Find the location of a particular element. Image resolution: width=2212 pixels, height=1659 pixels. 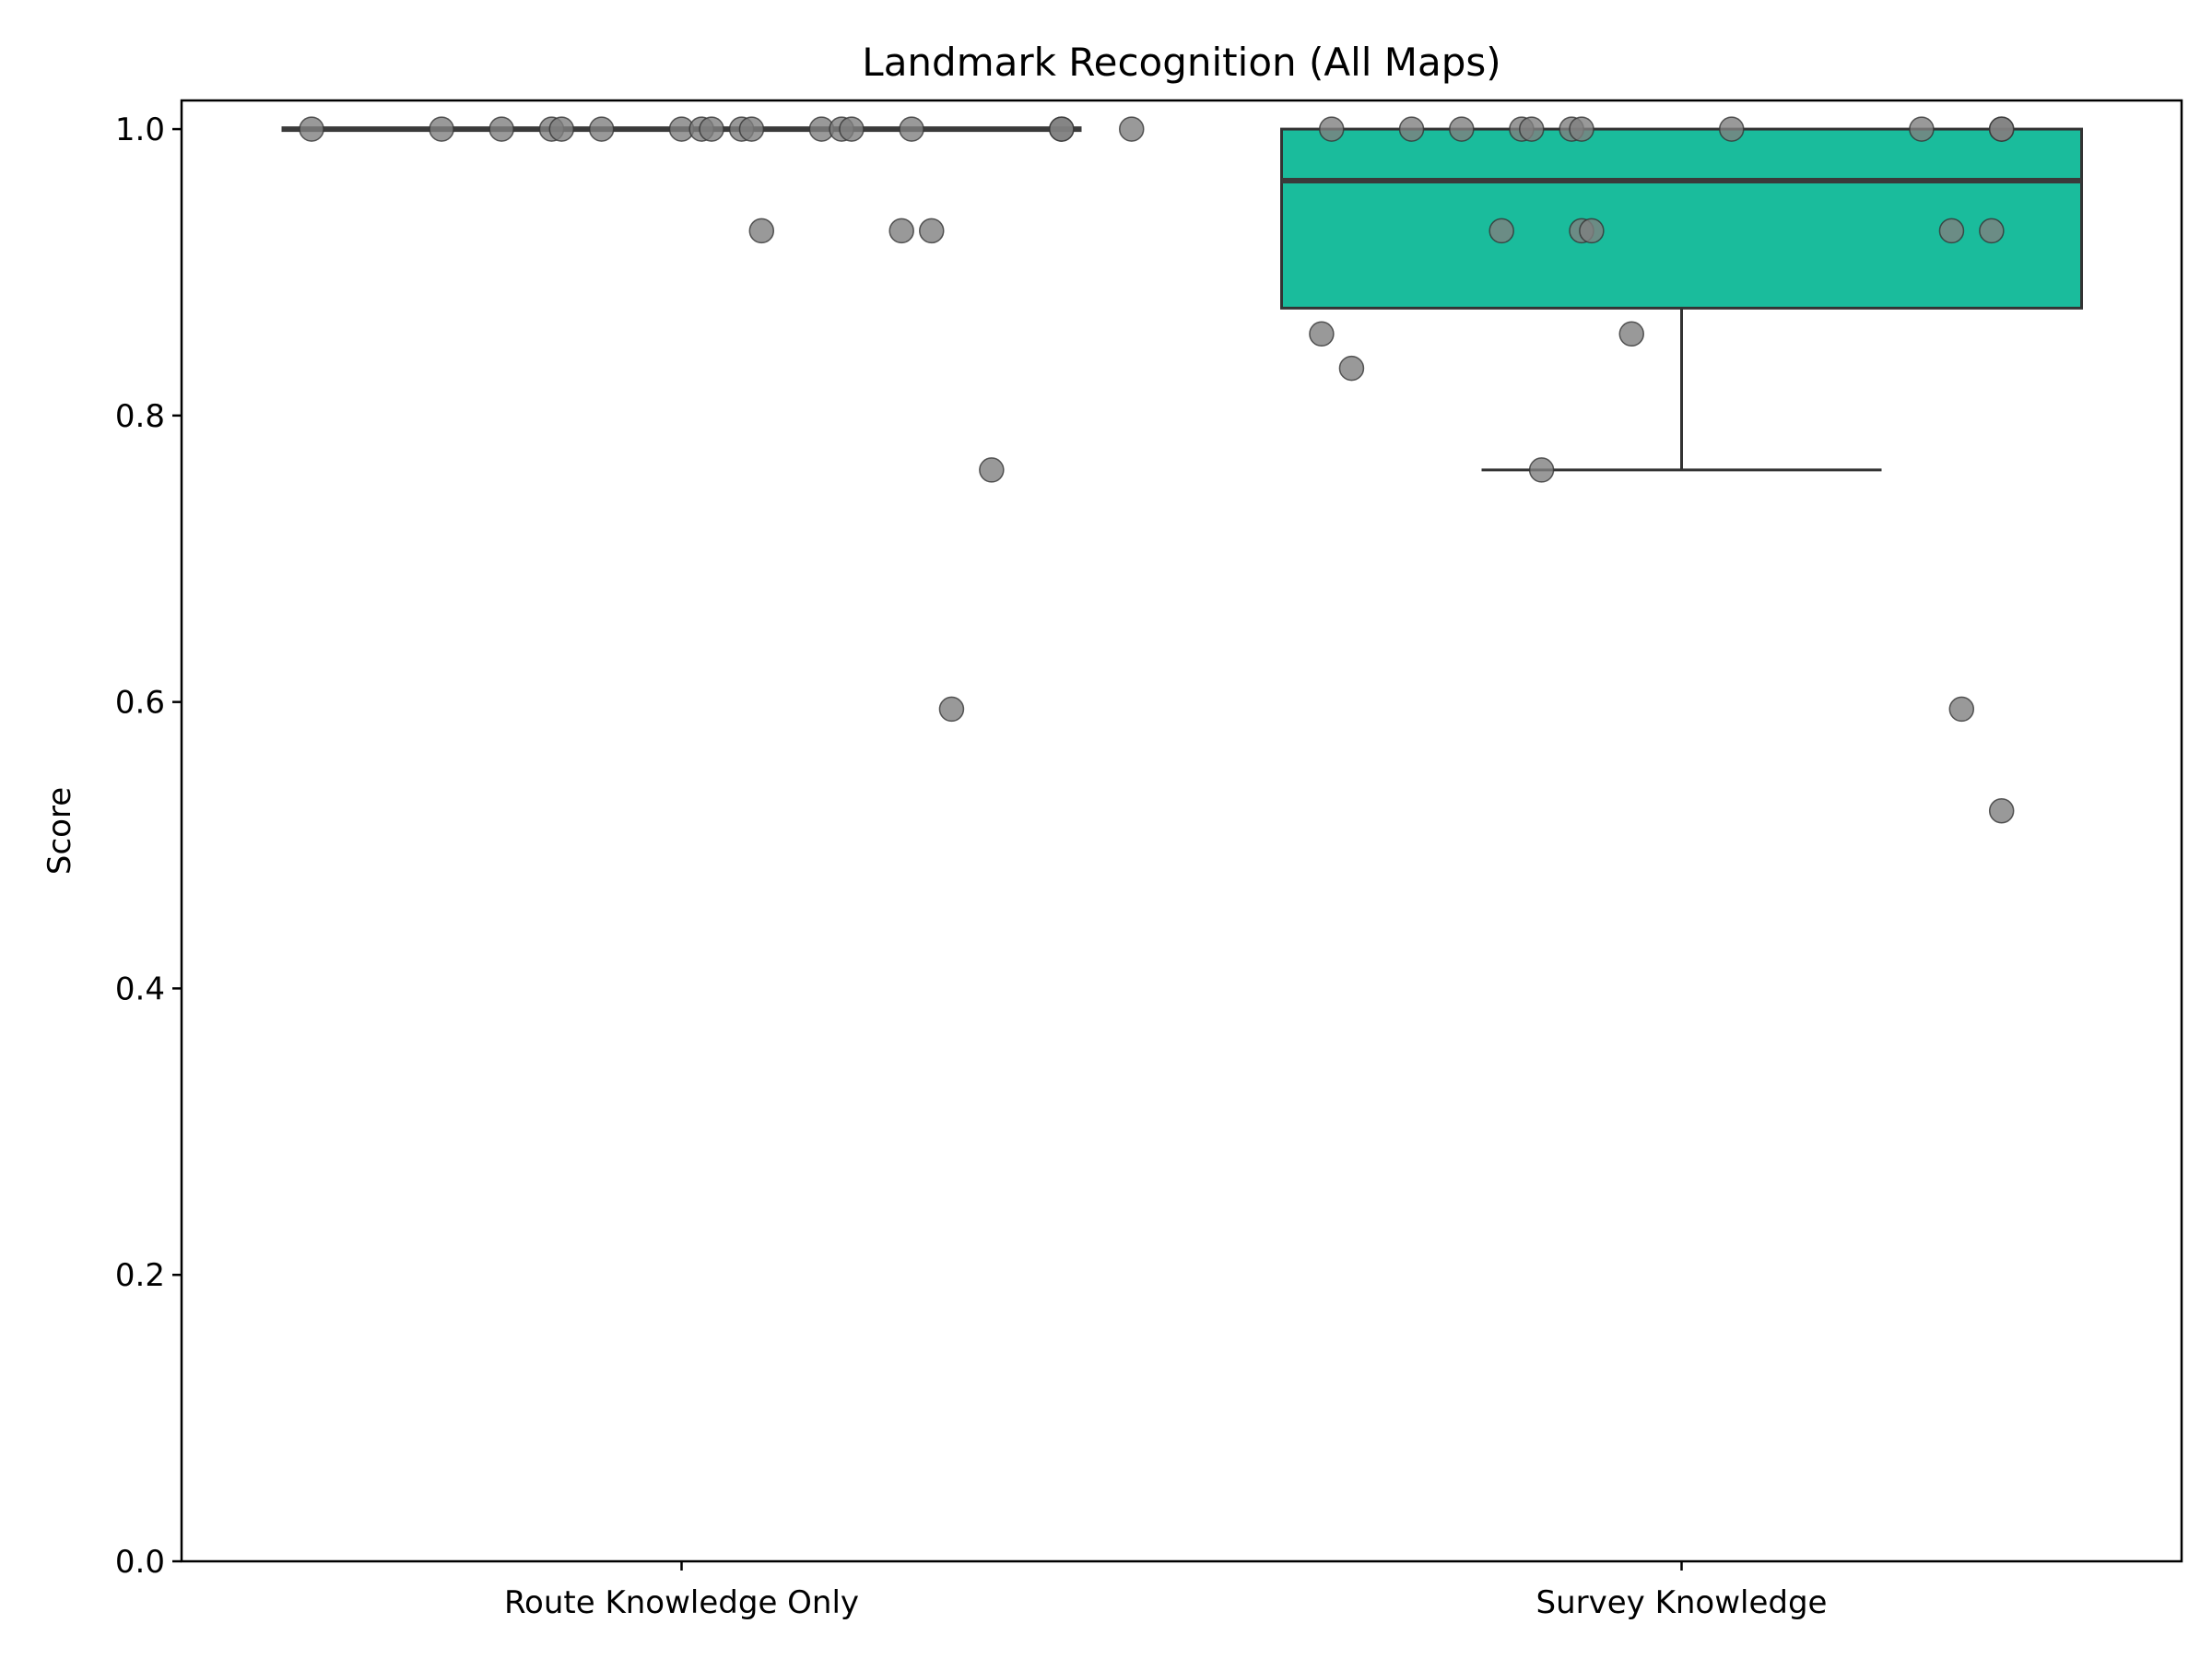

y-tick-label: 0.6 is located at coordinates (140, 703).